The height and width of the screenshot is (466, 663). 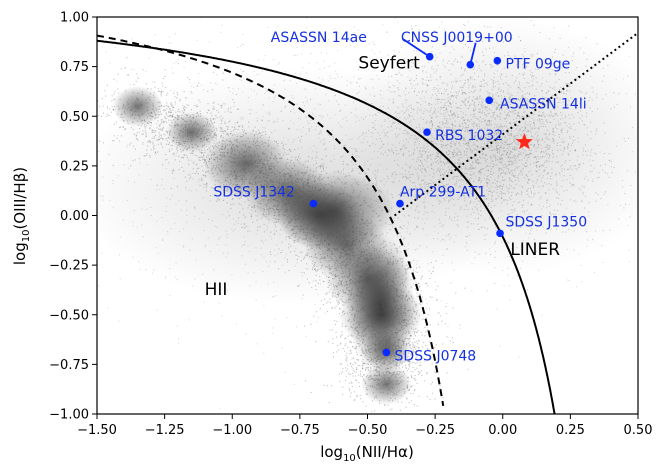 What do you see at coordinates (74, 67) in the screenshot?
I see `y-tick-label: 0.75` at bounding box center [74, 67].